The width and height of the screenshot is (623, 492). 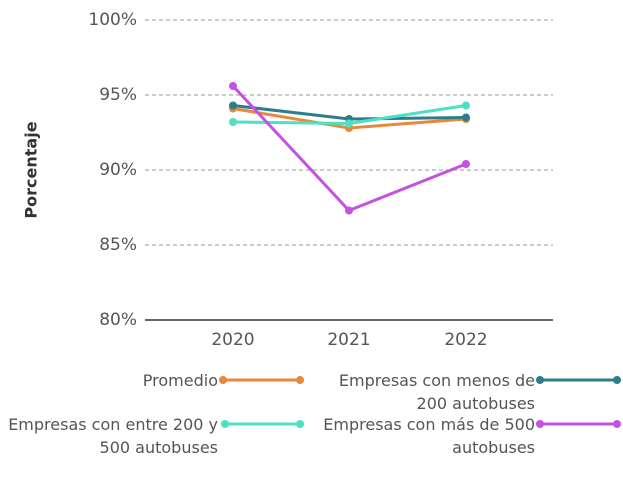 What do you see at coordinates (465, 340) in the screenshot?
I see `x-tick-label: 2022` at bounding box center [465, 340].